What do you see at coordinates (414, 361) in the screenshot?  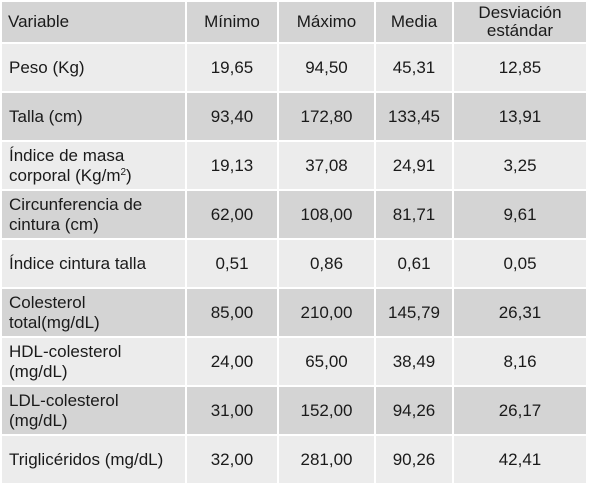 I see `cell-mean: 38,49` at bounding box center [414, 361].